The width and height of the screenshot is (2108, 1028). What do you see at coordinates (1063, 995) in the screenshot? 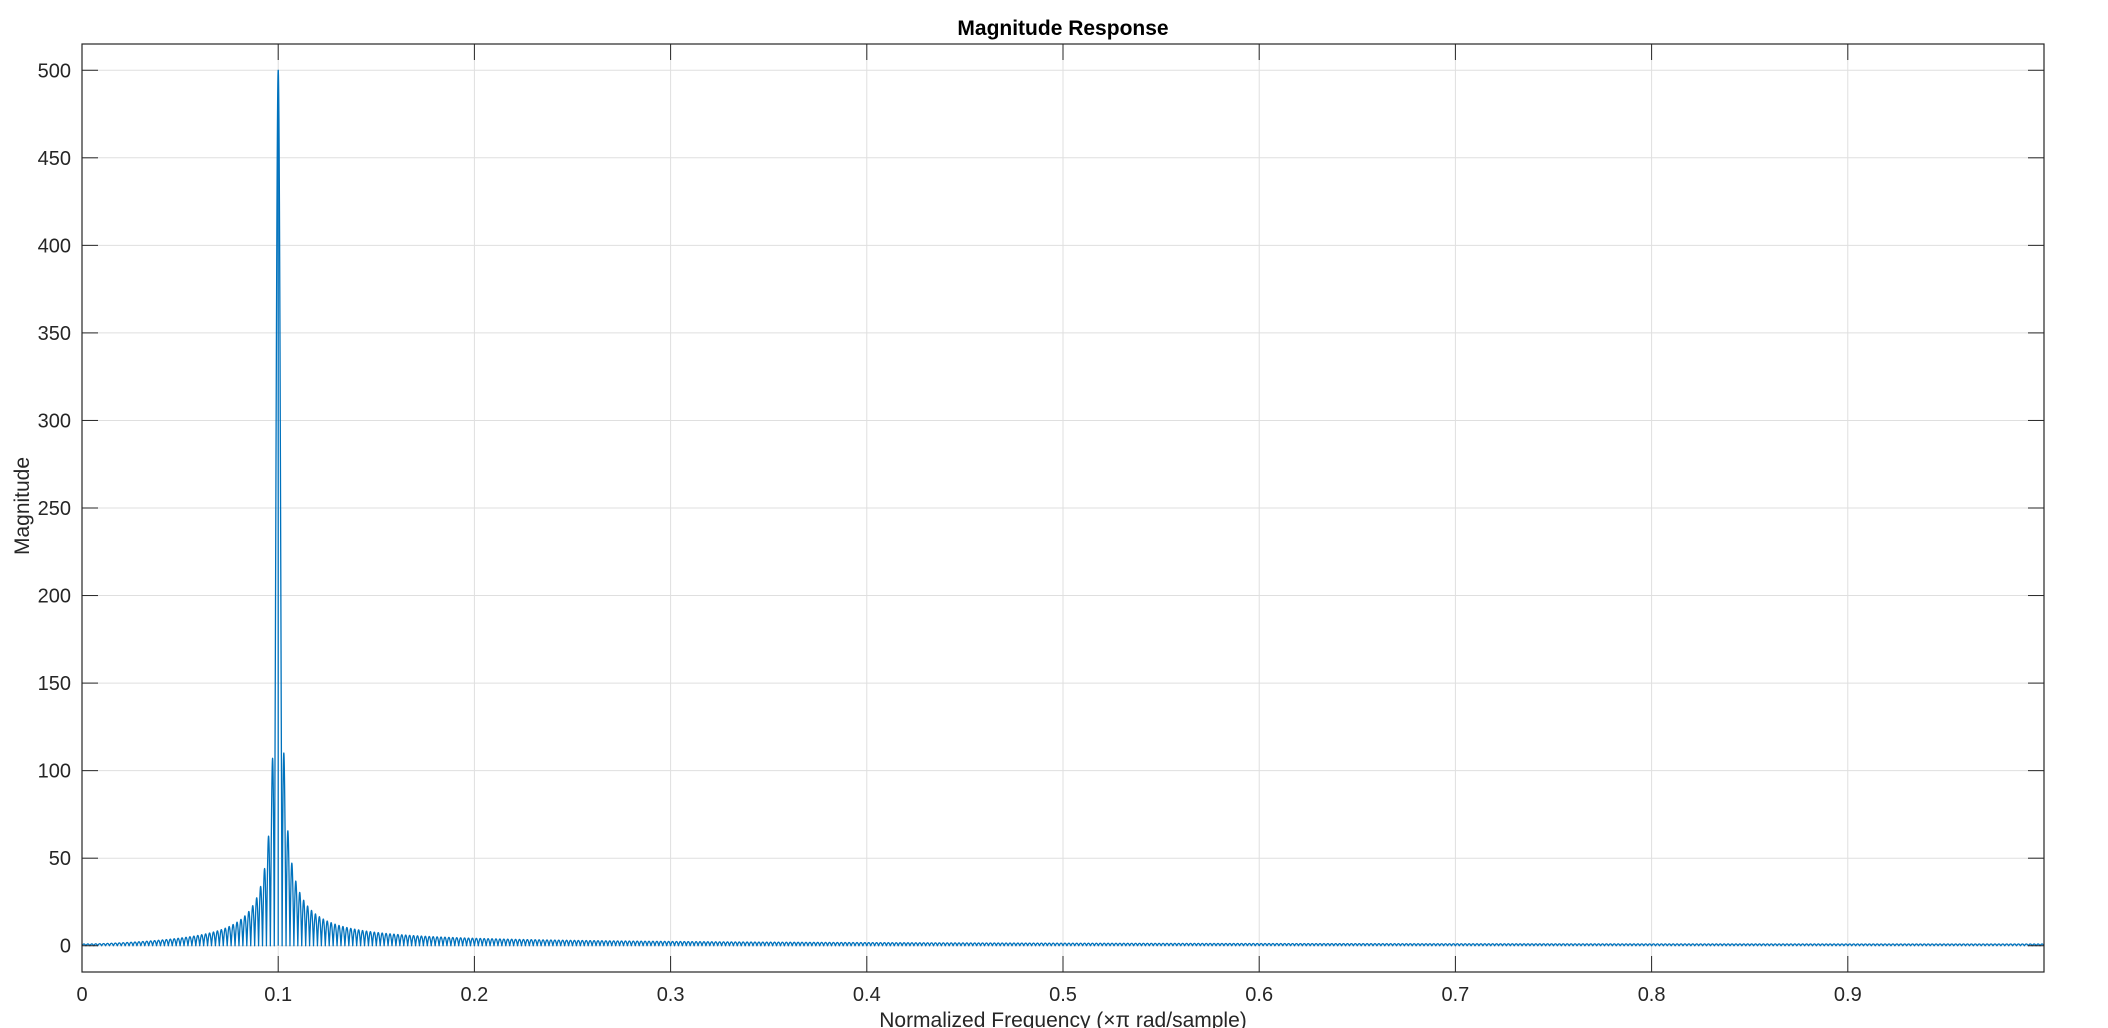
I see `x-tick-label: 0.5` at bounding box center [1063, 995].